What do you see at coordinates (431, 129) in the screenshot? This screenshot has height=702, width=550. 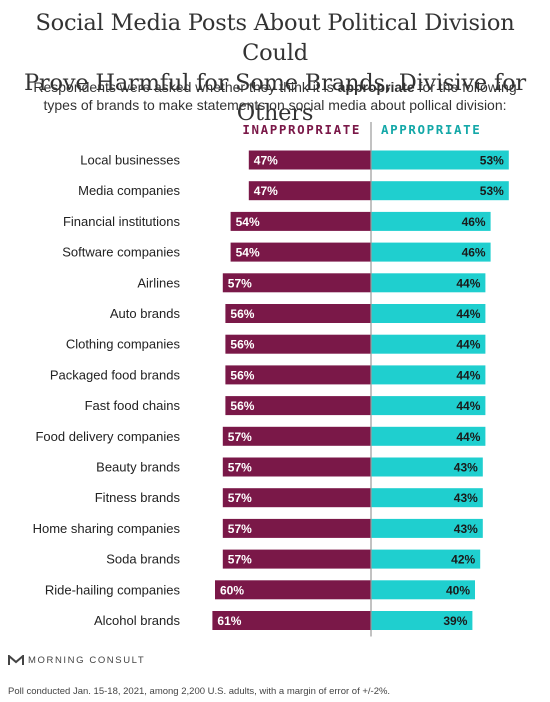 I see `legend-appropriate: APPROPRIATE` at bounding box center [431, 129].